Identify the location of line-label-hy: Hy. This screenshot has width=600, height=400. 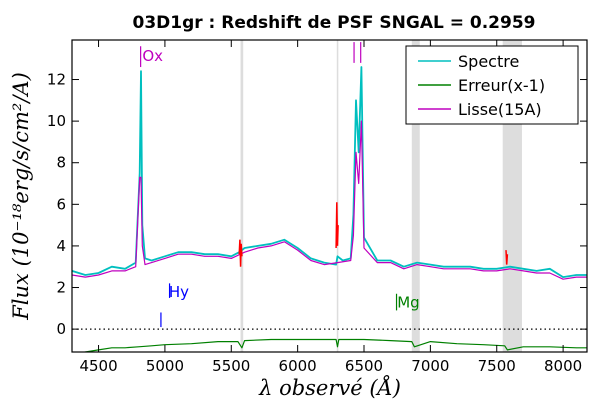
(179, 292).